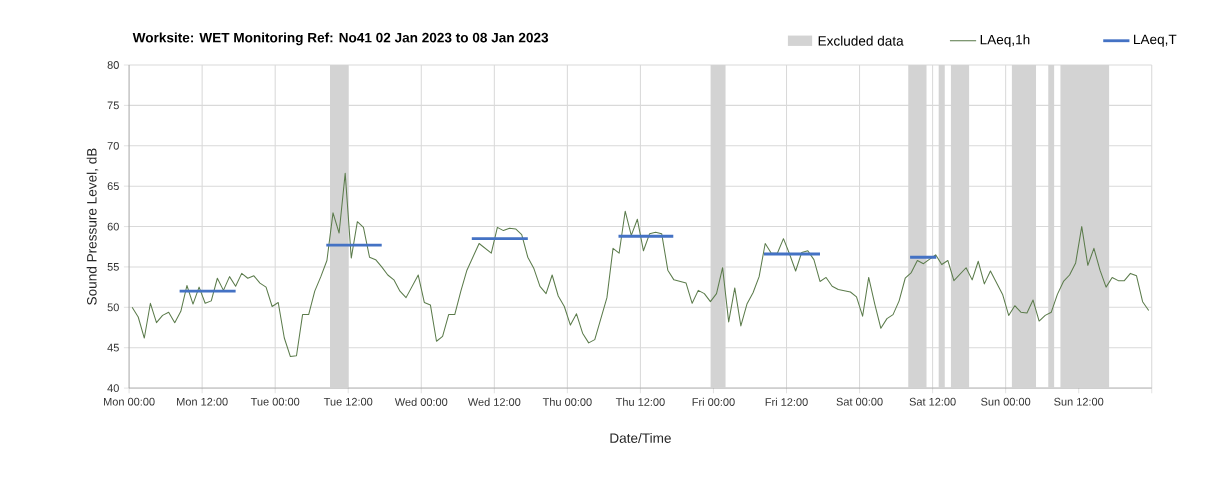 The image size is (1208, 477). I want to click on y-tick-label: 40, so click(113, 388).